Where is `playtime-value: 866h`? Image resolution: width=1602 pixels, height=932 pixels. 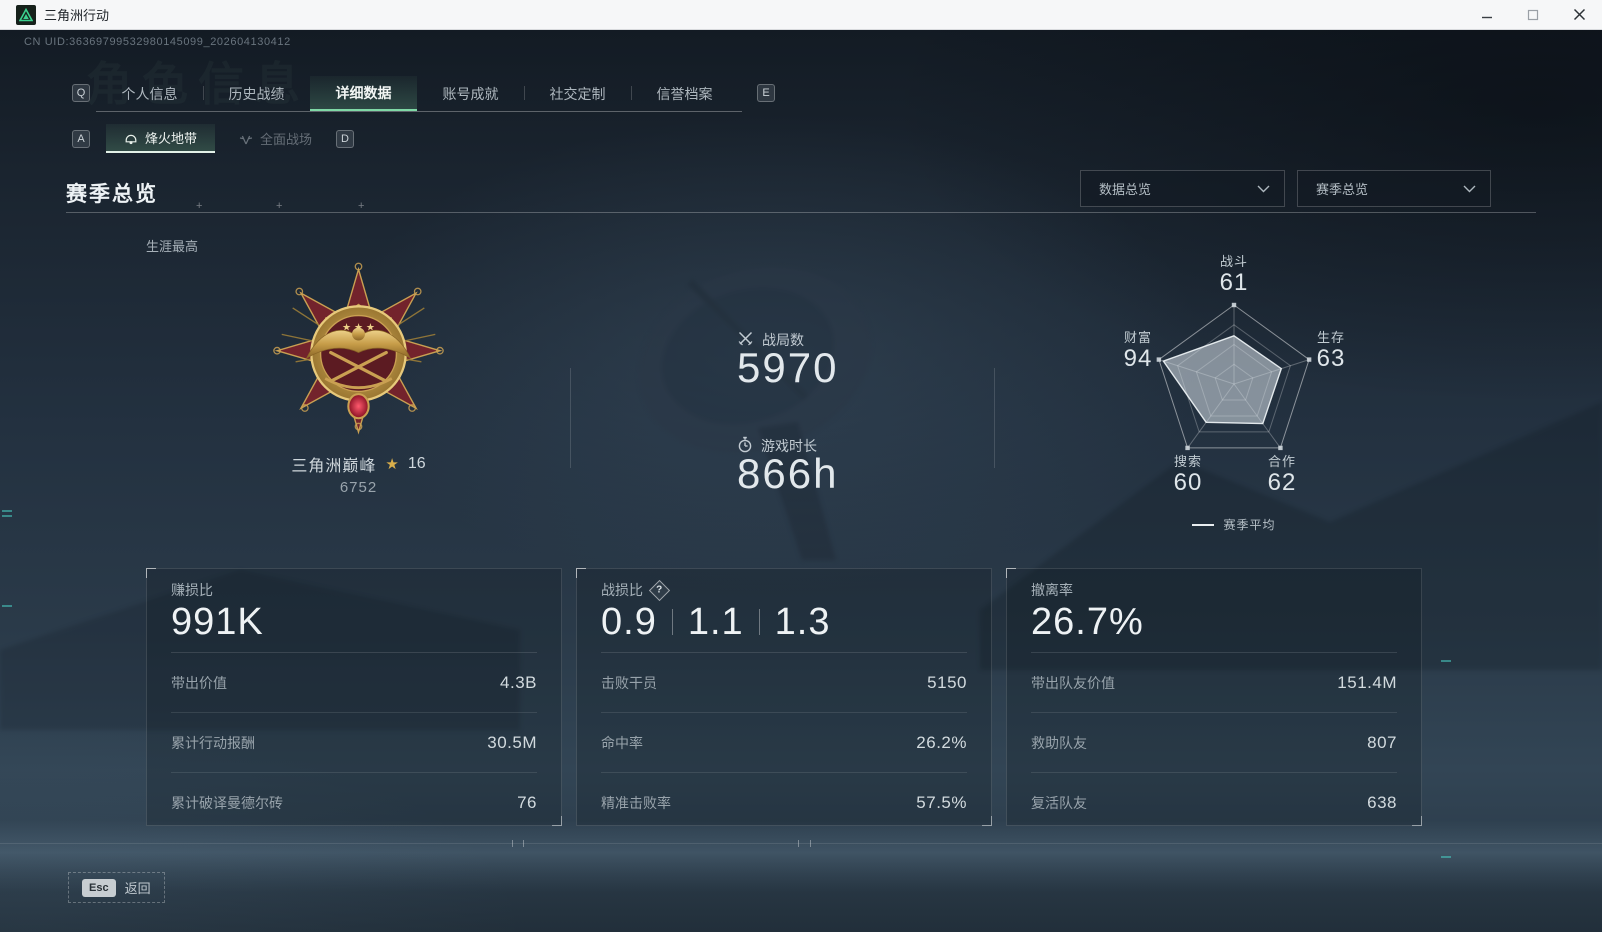
playtime-value: 866h is located at coordinates (788, 473).